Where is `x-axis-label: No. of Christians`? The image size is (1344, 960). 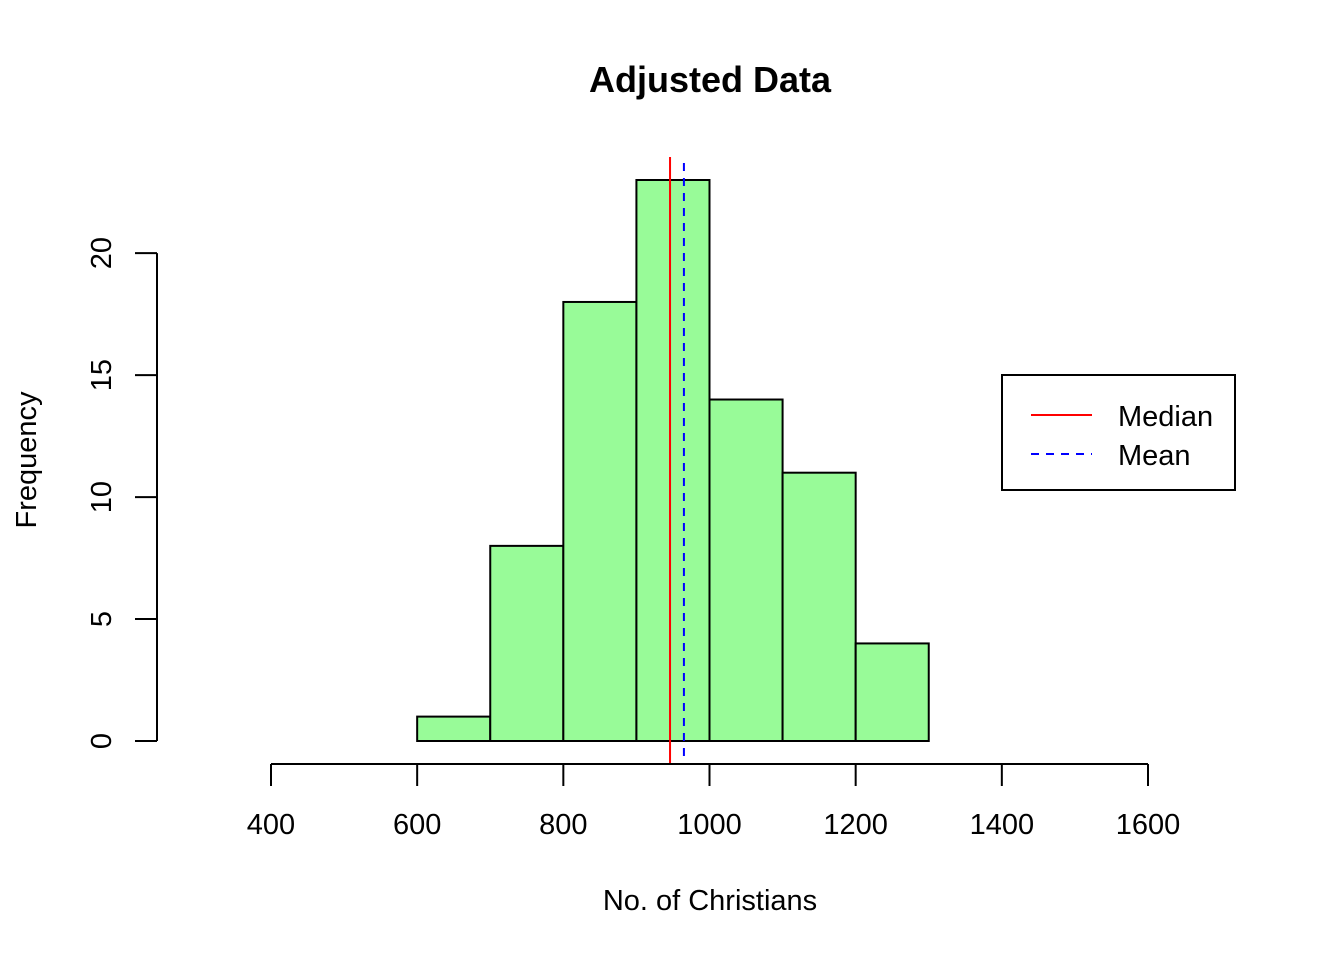
x-axis-label: No. of Christians is located at coordinates (710, 901).